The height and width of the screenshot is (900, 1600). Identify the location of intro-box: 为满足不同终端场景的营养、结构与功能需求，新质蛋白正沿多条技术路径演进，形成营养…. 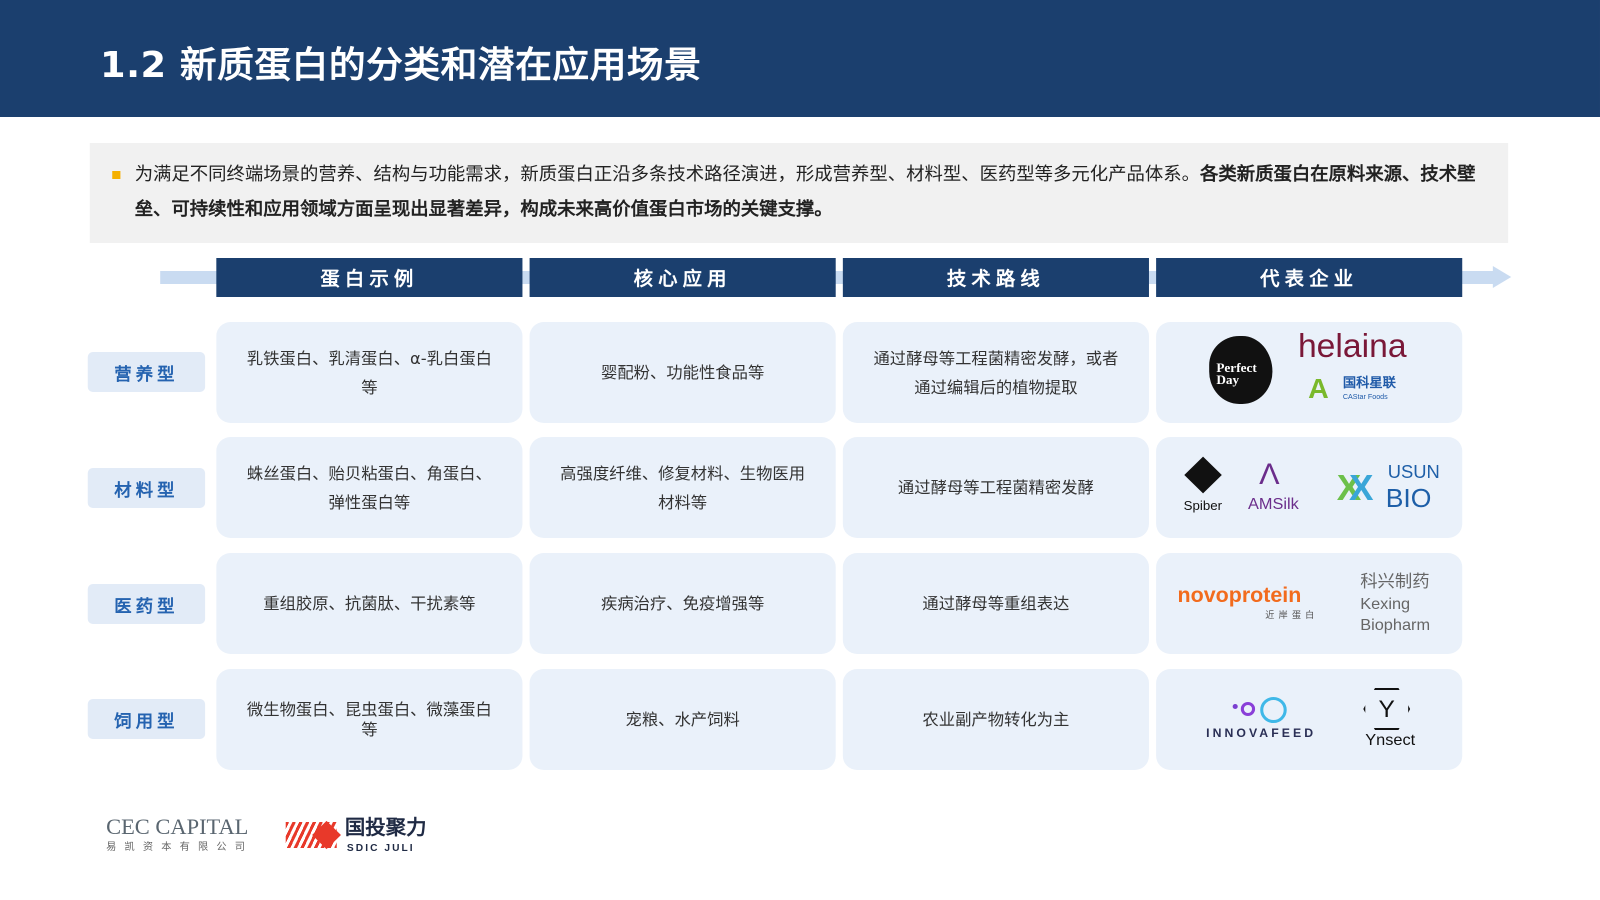
(799, 193).